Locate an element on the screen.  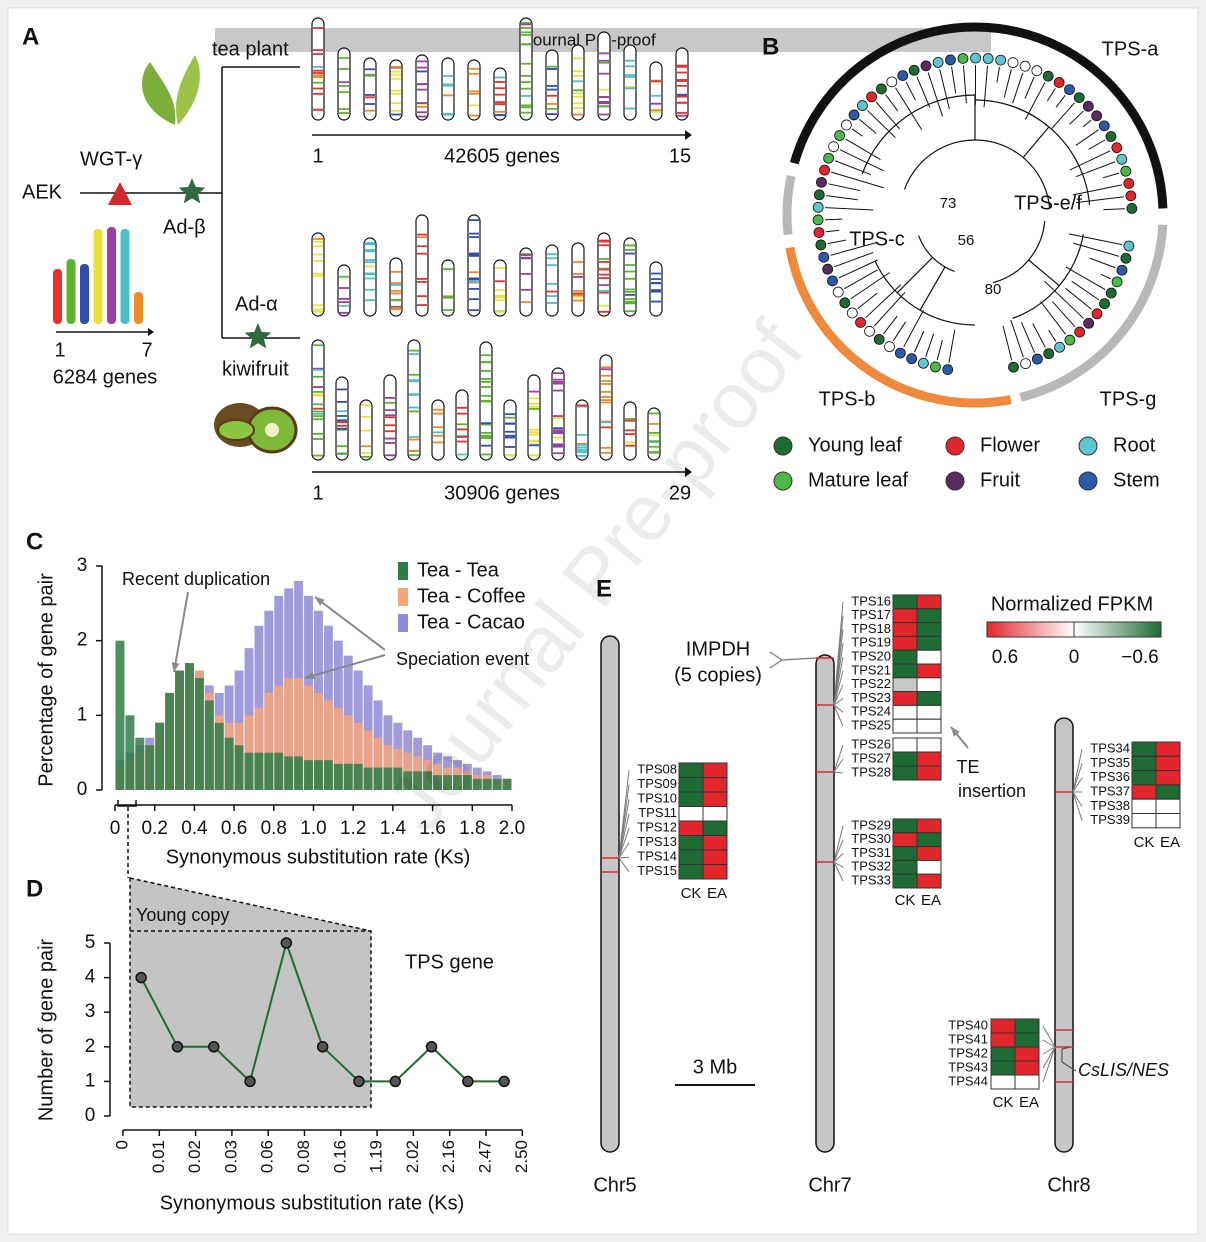
label: 1.8 is located at coordinates (472, 828).